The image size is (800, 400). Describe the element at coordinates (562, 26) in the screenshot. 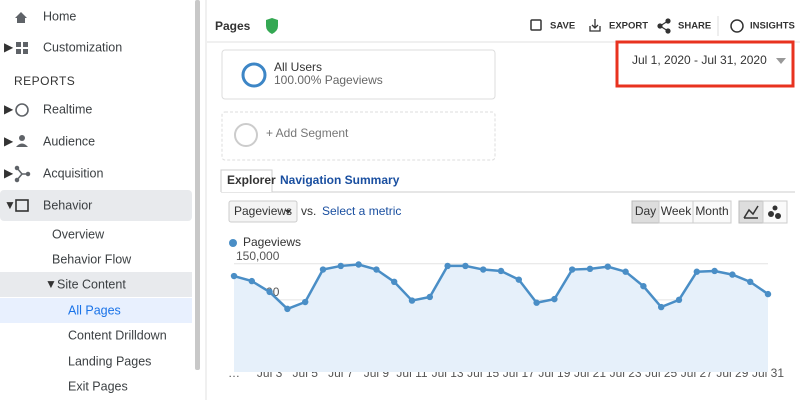

I see `action-button: SAVE` at that location.